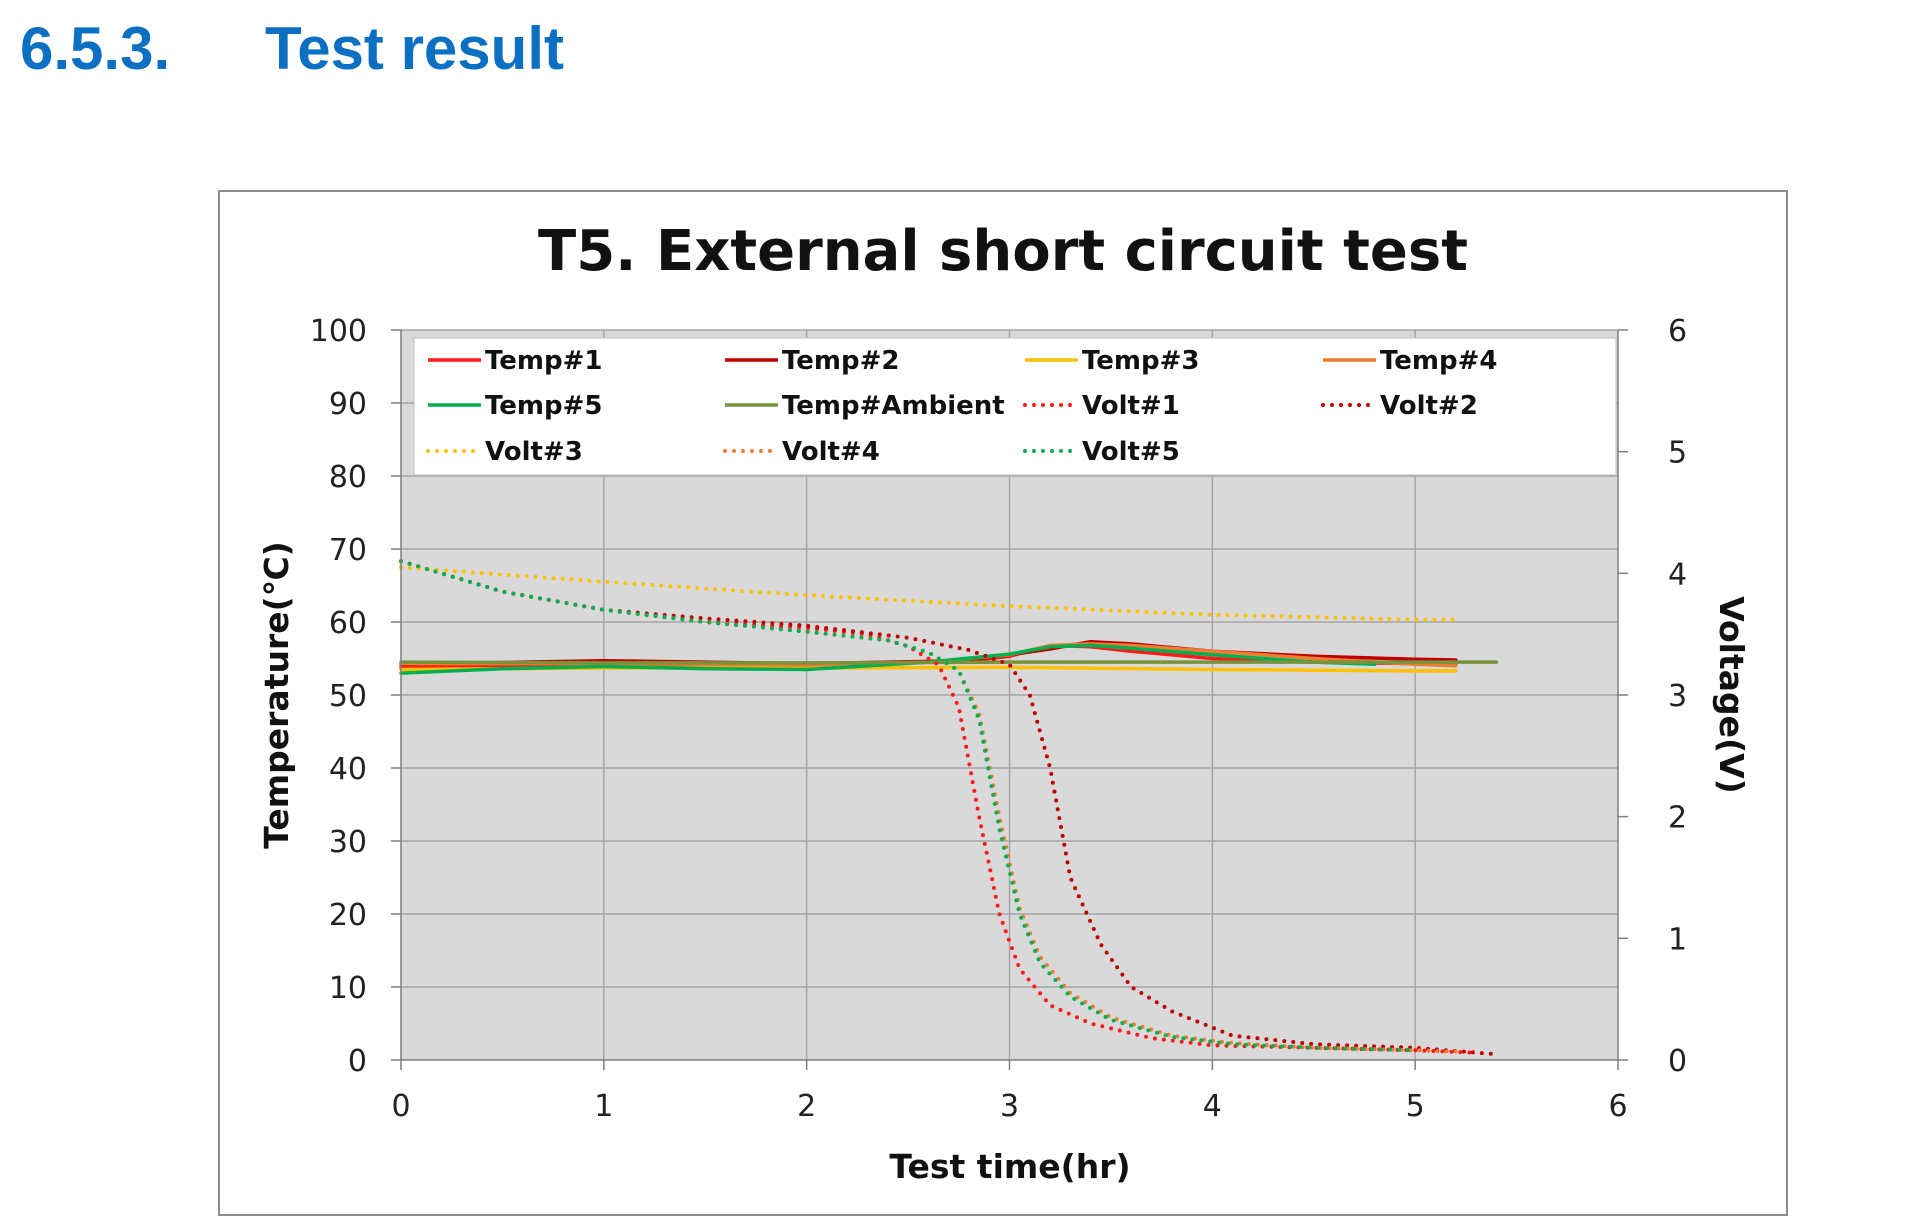 The image size is (1926, 1232). What do you see at coordinates (348, 842) in the screenshot?
I see `y-tick-label: 30` at bounding box center [348, 842].